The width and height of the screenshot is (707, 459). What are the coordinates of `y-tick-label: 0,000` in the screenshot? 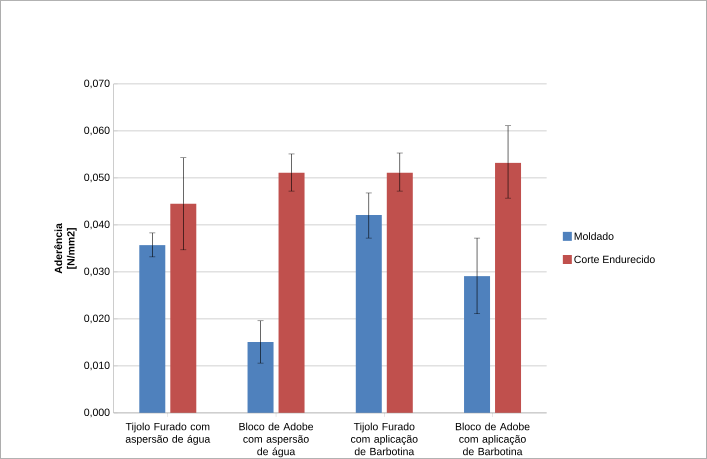 It's located at (97, 413).